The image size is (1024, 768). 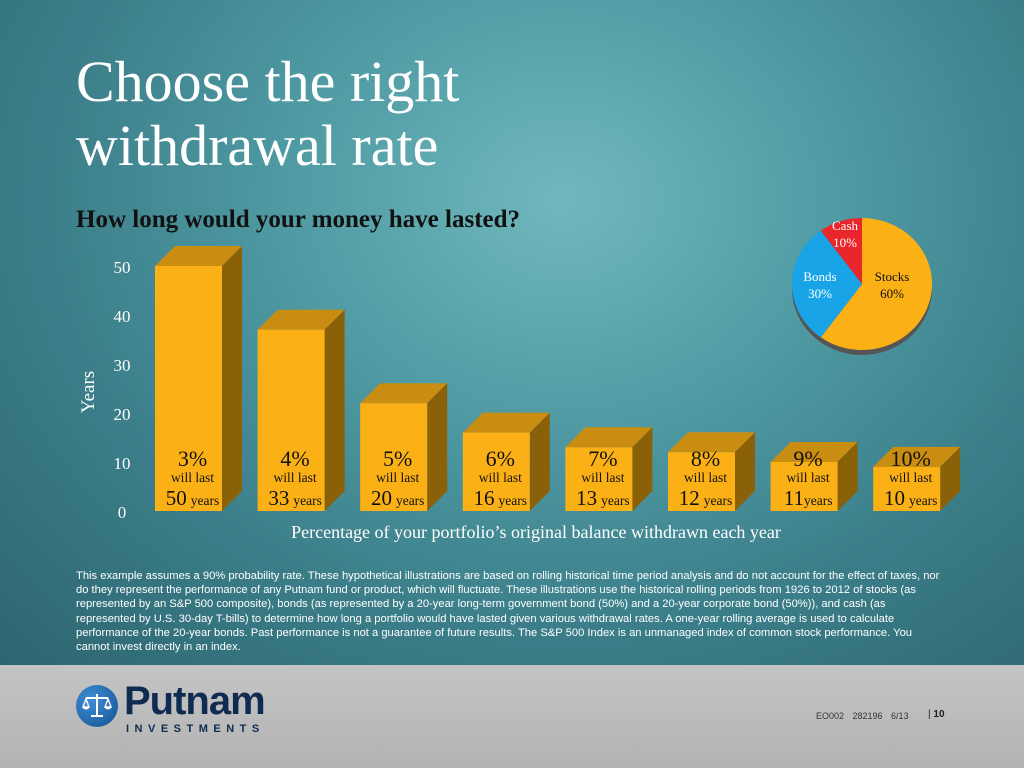 I want to click on pie-value-stocks: 60%, so click(x=892, y=293).